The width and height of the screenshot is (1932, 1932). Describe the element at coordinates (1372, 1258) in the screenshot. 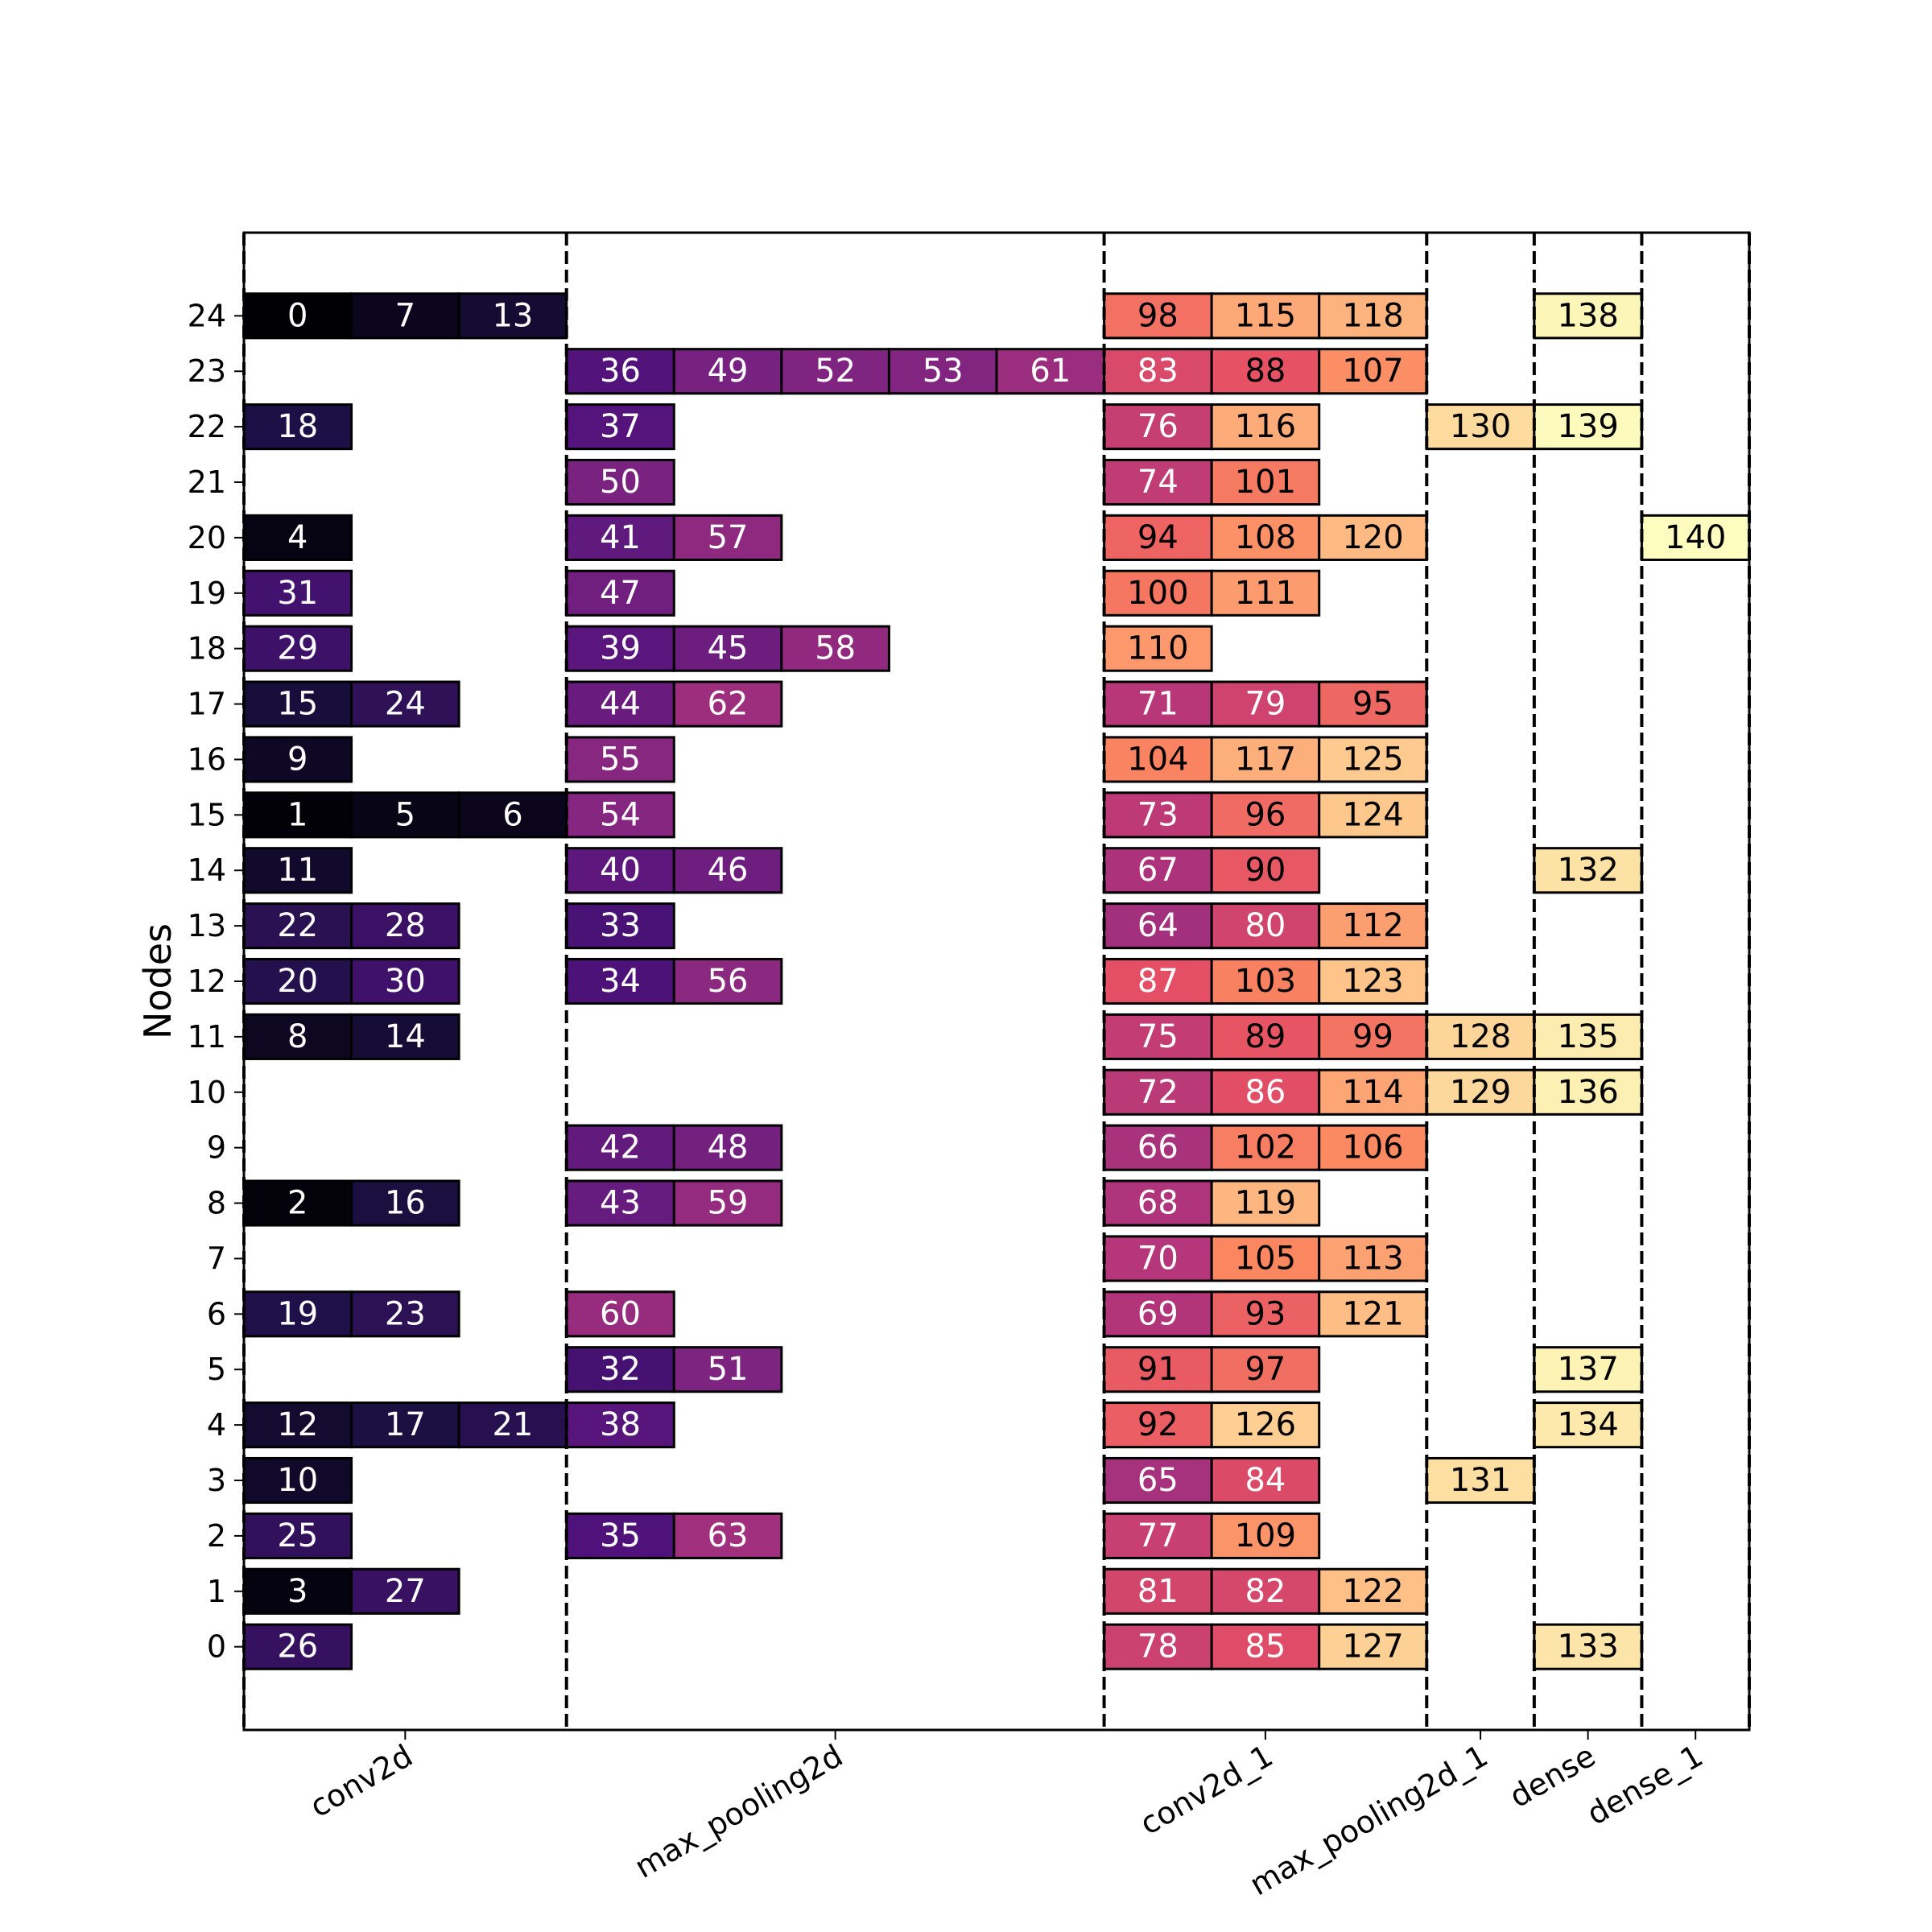

I see `cell-label: 113` at that location.